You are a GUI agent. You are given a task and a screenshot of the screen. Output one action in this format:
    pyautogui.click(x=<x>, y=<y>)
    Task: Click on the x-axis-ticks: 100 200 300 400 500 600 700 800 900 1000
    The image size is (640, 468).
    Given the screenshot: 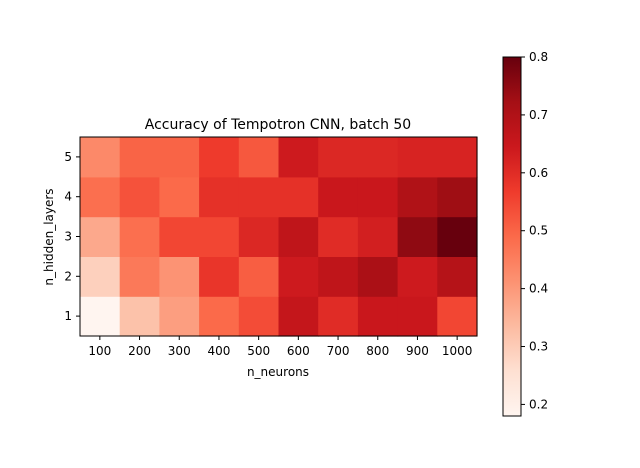 What is the action you would take?
    pyautogui.click(x=280, y=347)
    